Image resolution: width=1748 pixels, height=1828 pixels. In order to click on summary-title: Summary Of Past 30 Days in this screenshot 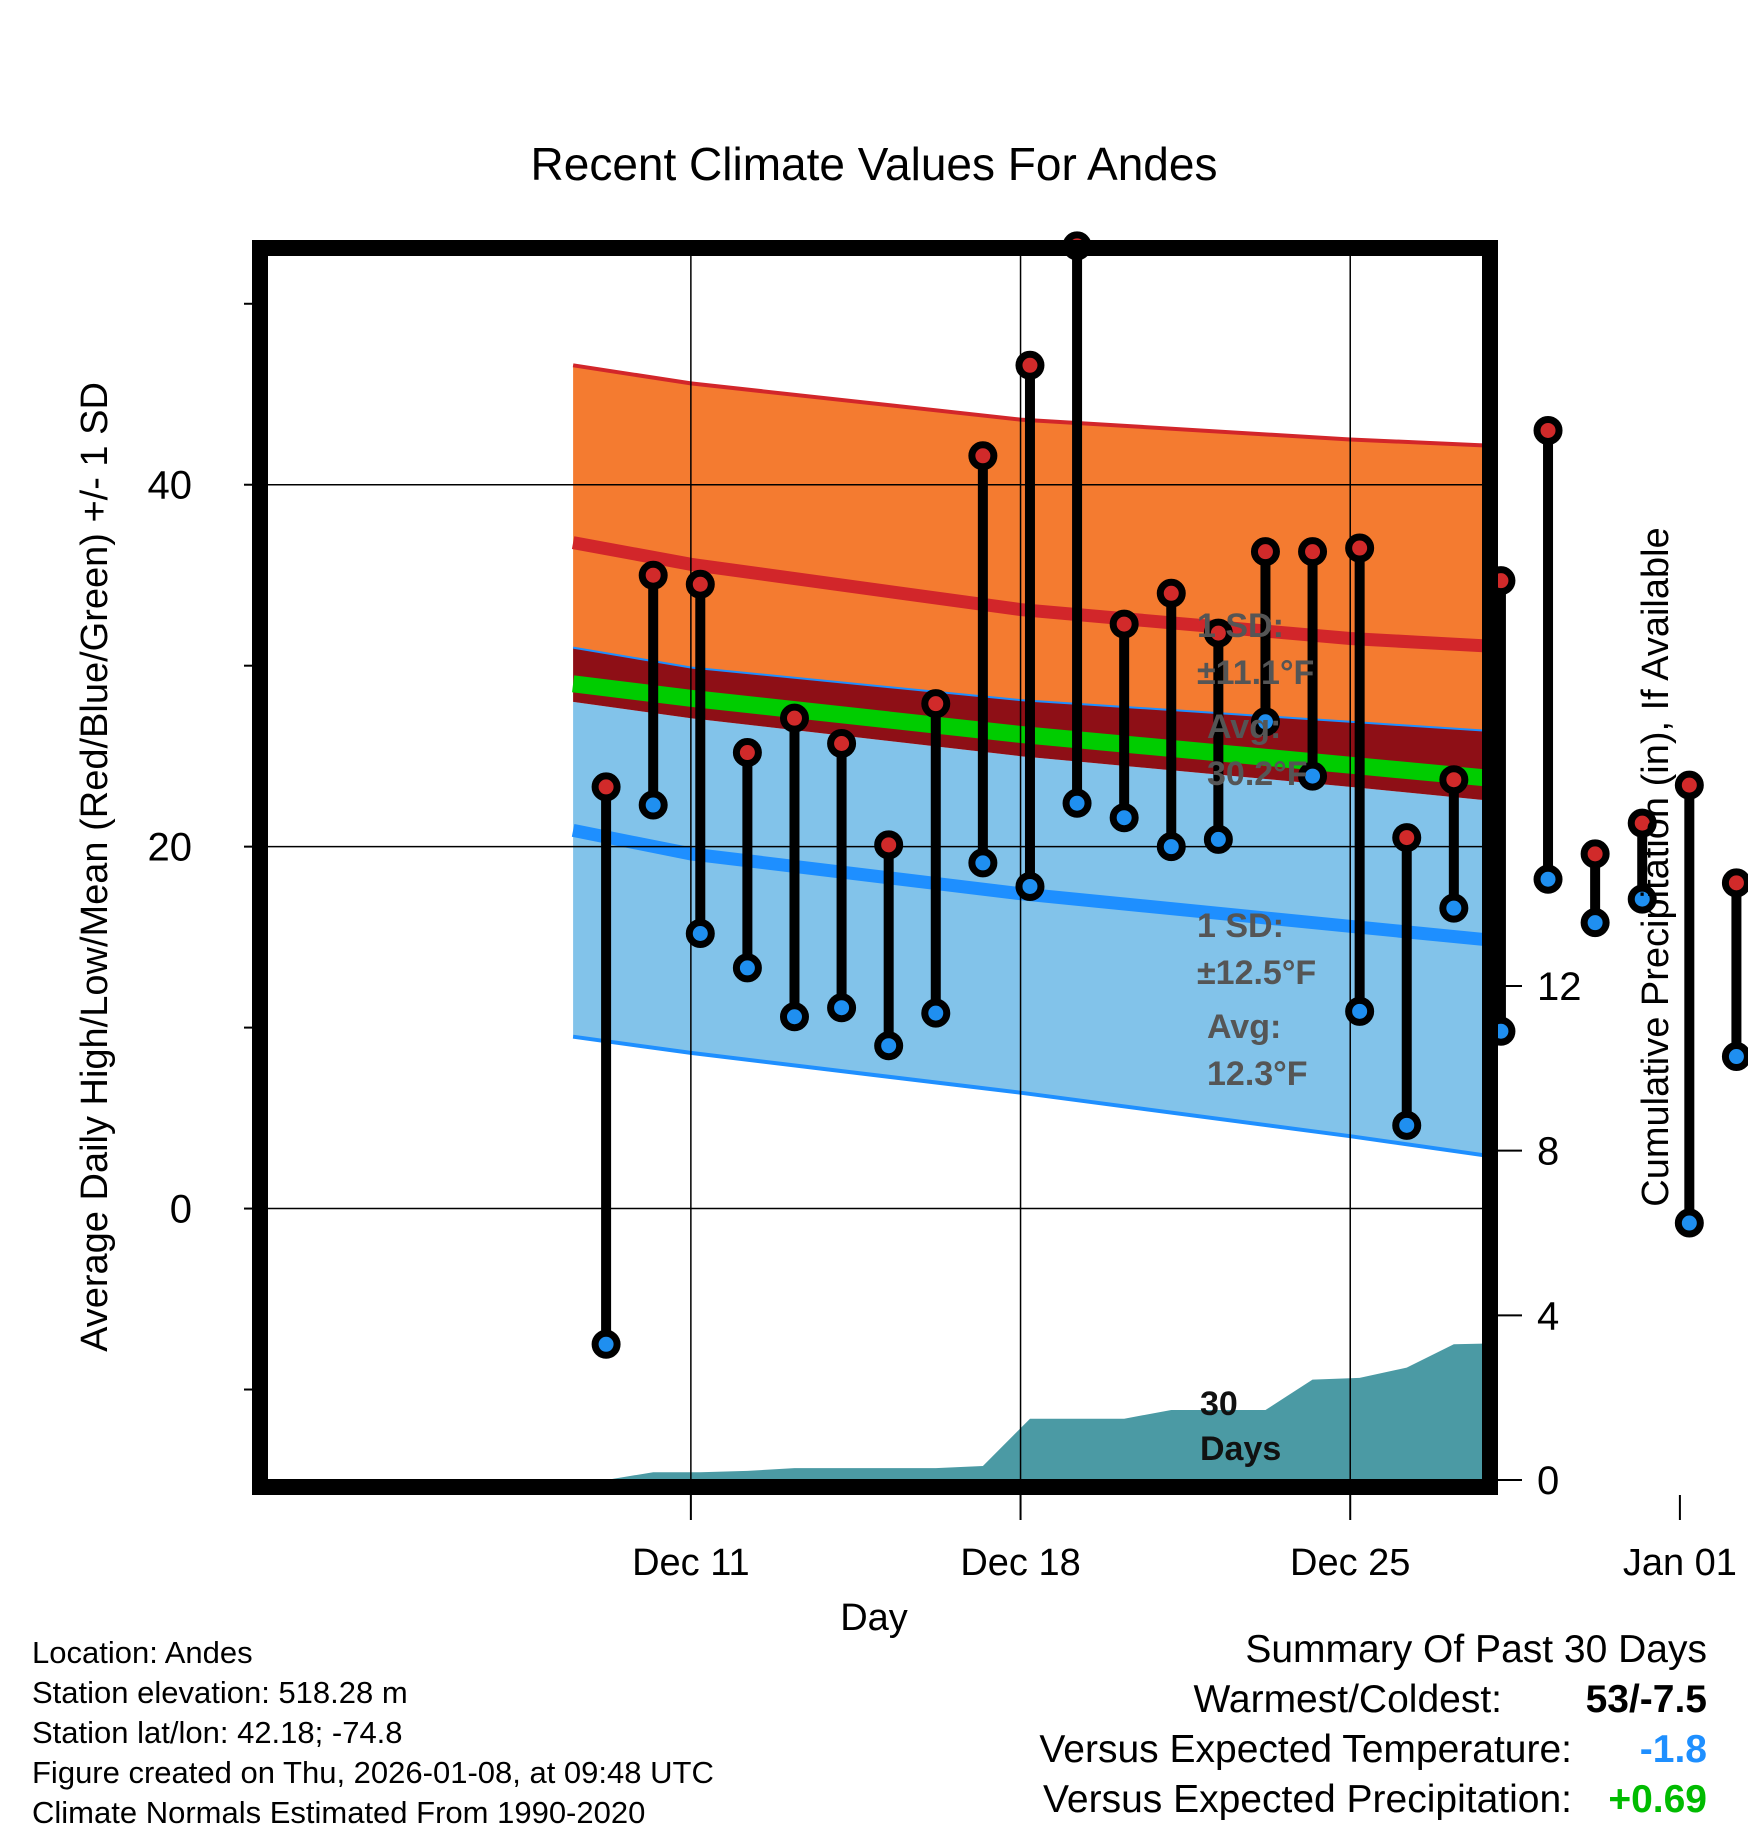, I will do `click(1476, 1649)`.